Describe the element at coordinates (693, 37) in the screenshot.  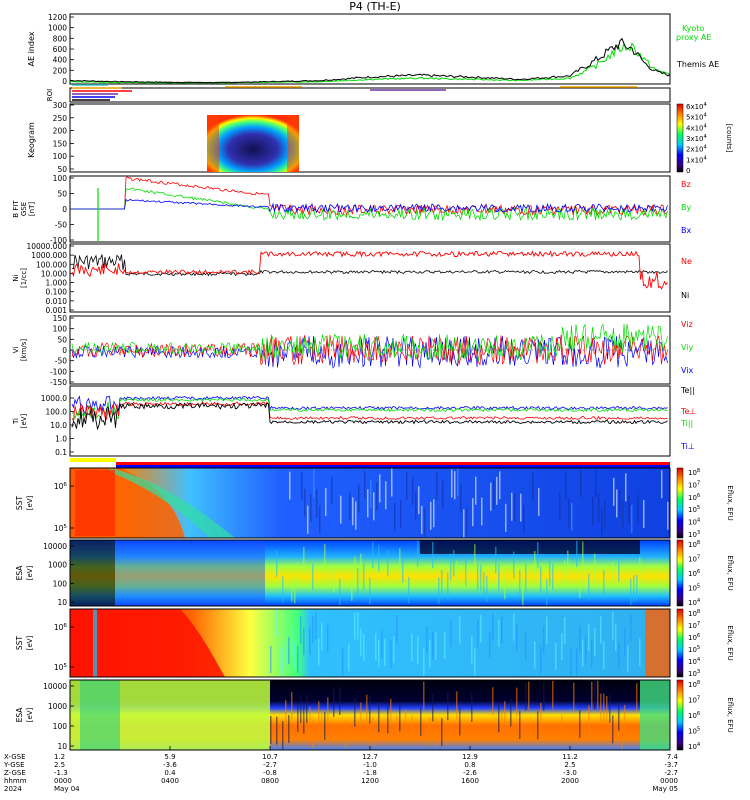
I see `ae-legend-proxy: proxy AE` at that location.